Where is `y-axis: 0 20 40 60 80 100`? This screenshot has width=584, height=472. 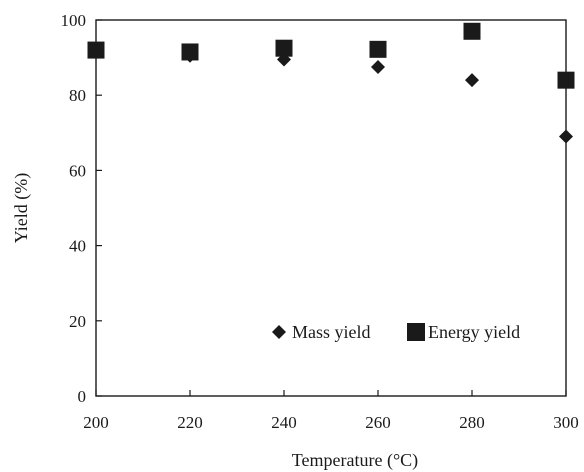
y-axis: 0 20 40 60 80 100 is located at coordinates (81, 208).